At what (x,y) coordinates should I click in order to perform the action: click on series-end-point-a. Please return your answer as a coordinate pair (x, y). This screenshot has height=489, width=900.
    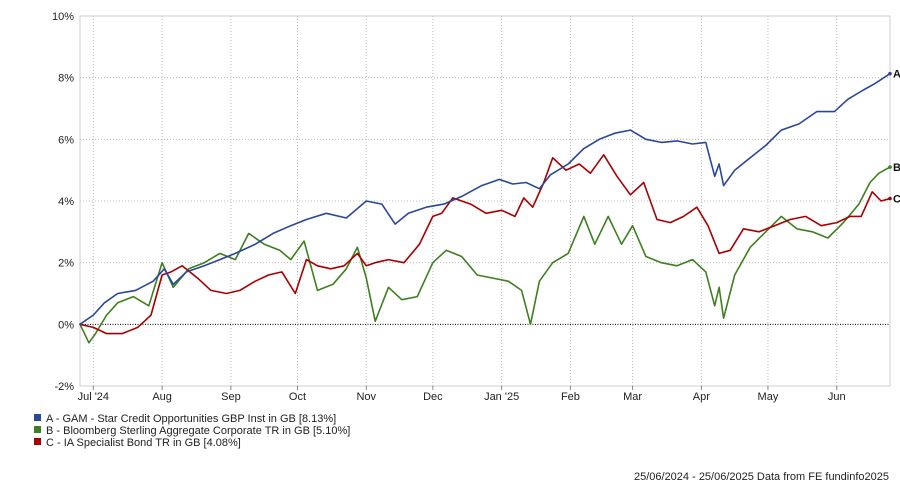
    Looking at the image, I should click on (890, 73).